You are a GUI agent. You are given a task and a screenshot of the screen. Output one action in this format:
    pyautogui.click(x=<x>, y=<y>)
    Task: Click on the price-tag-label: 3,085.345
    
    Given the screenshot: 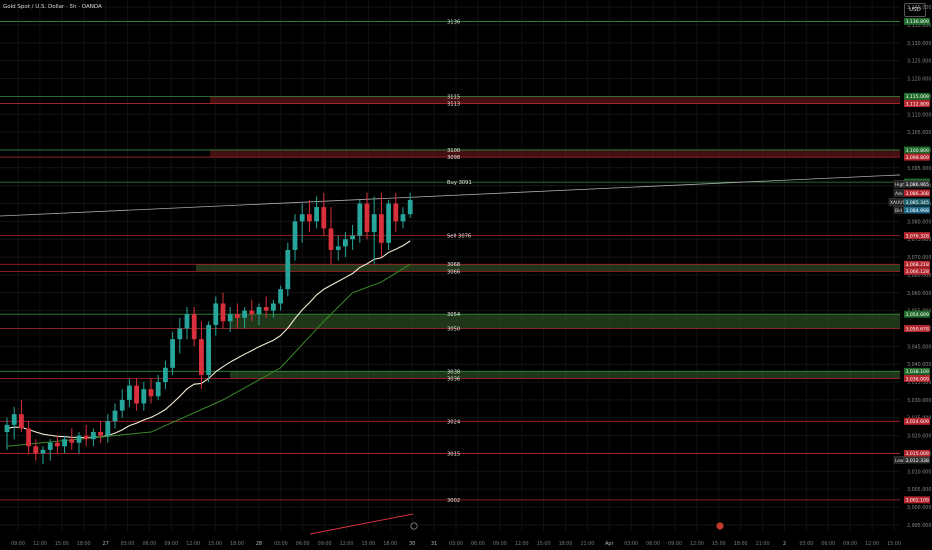 What is the action you would take?
    pyautogui.click(x=917, y=203)
    